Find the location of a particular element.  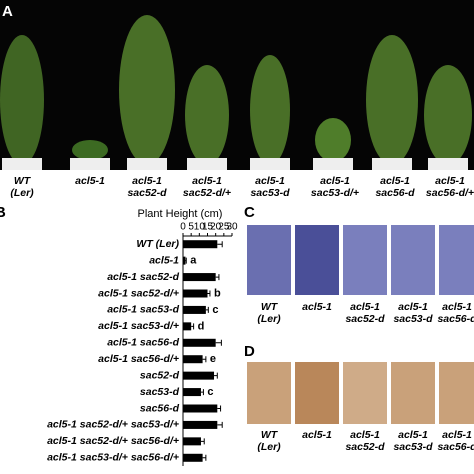

panel-label: A is located at coordinates (7, 11).